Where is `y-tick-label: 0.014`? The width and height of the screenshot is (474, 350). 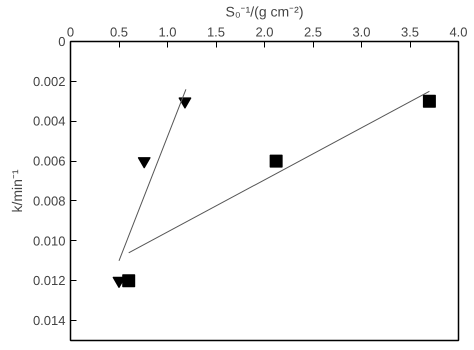
y-tick-label: 0.014 is located at coordinates (49, 320).